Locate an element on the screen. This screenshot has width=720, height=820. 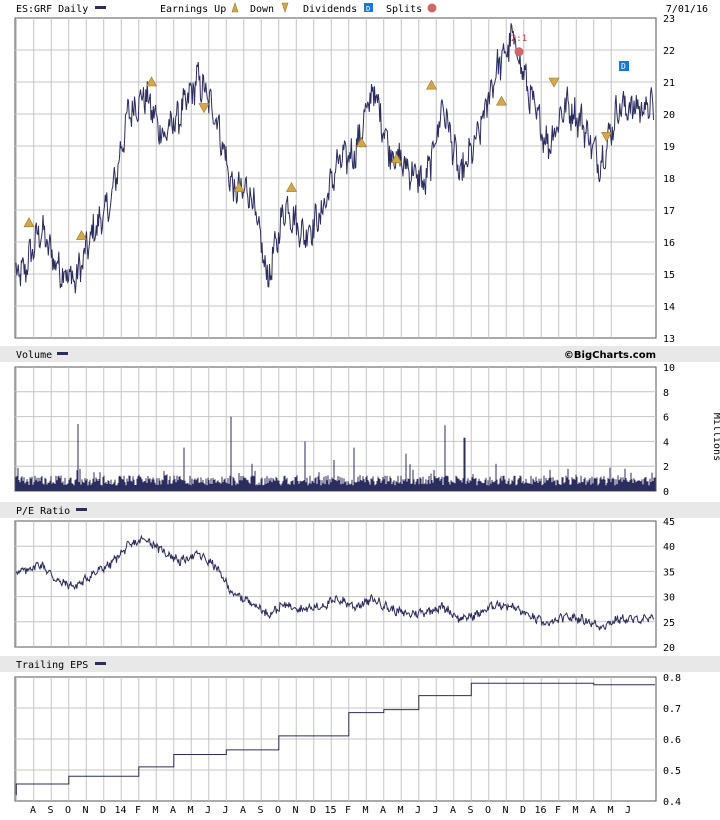
pe-grid is located at coordinates (335, 584).